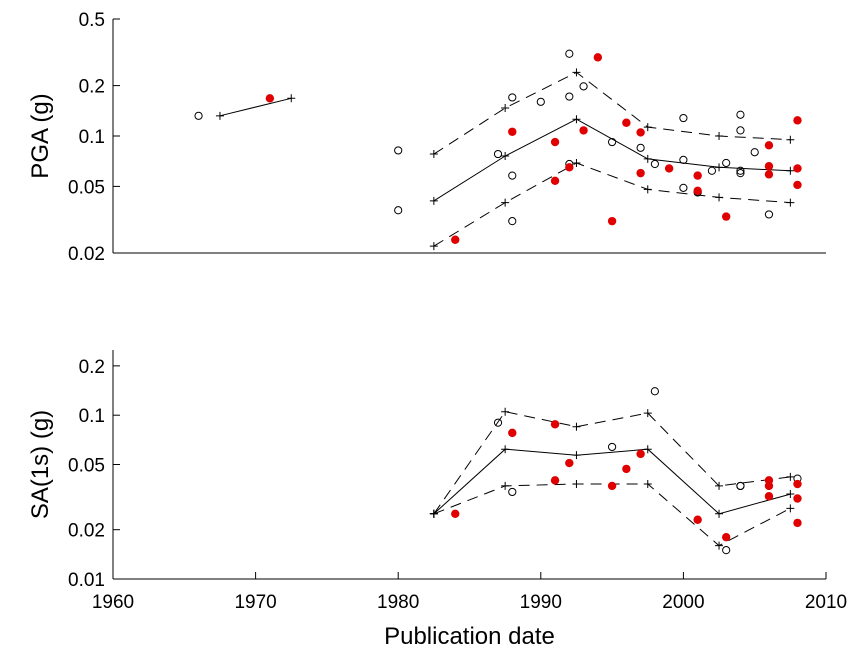 This screenshot has width=860, height=654. I want to click on pga-y-tick-label: 0.02, so click(86, 254).